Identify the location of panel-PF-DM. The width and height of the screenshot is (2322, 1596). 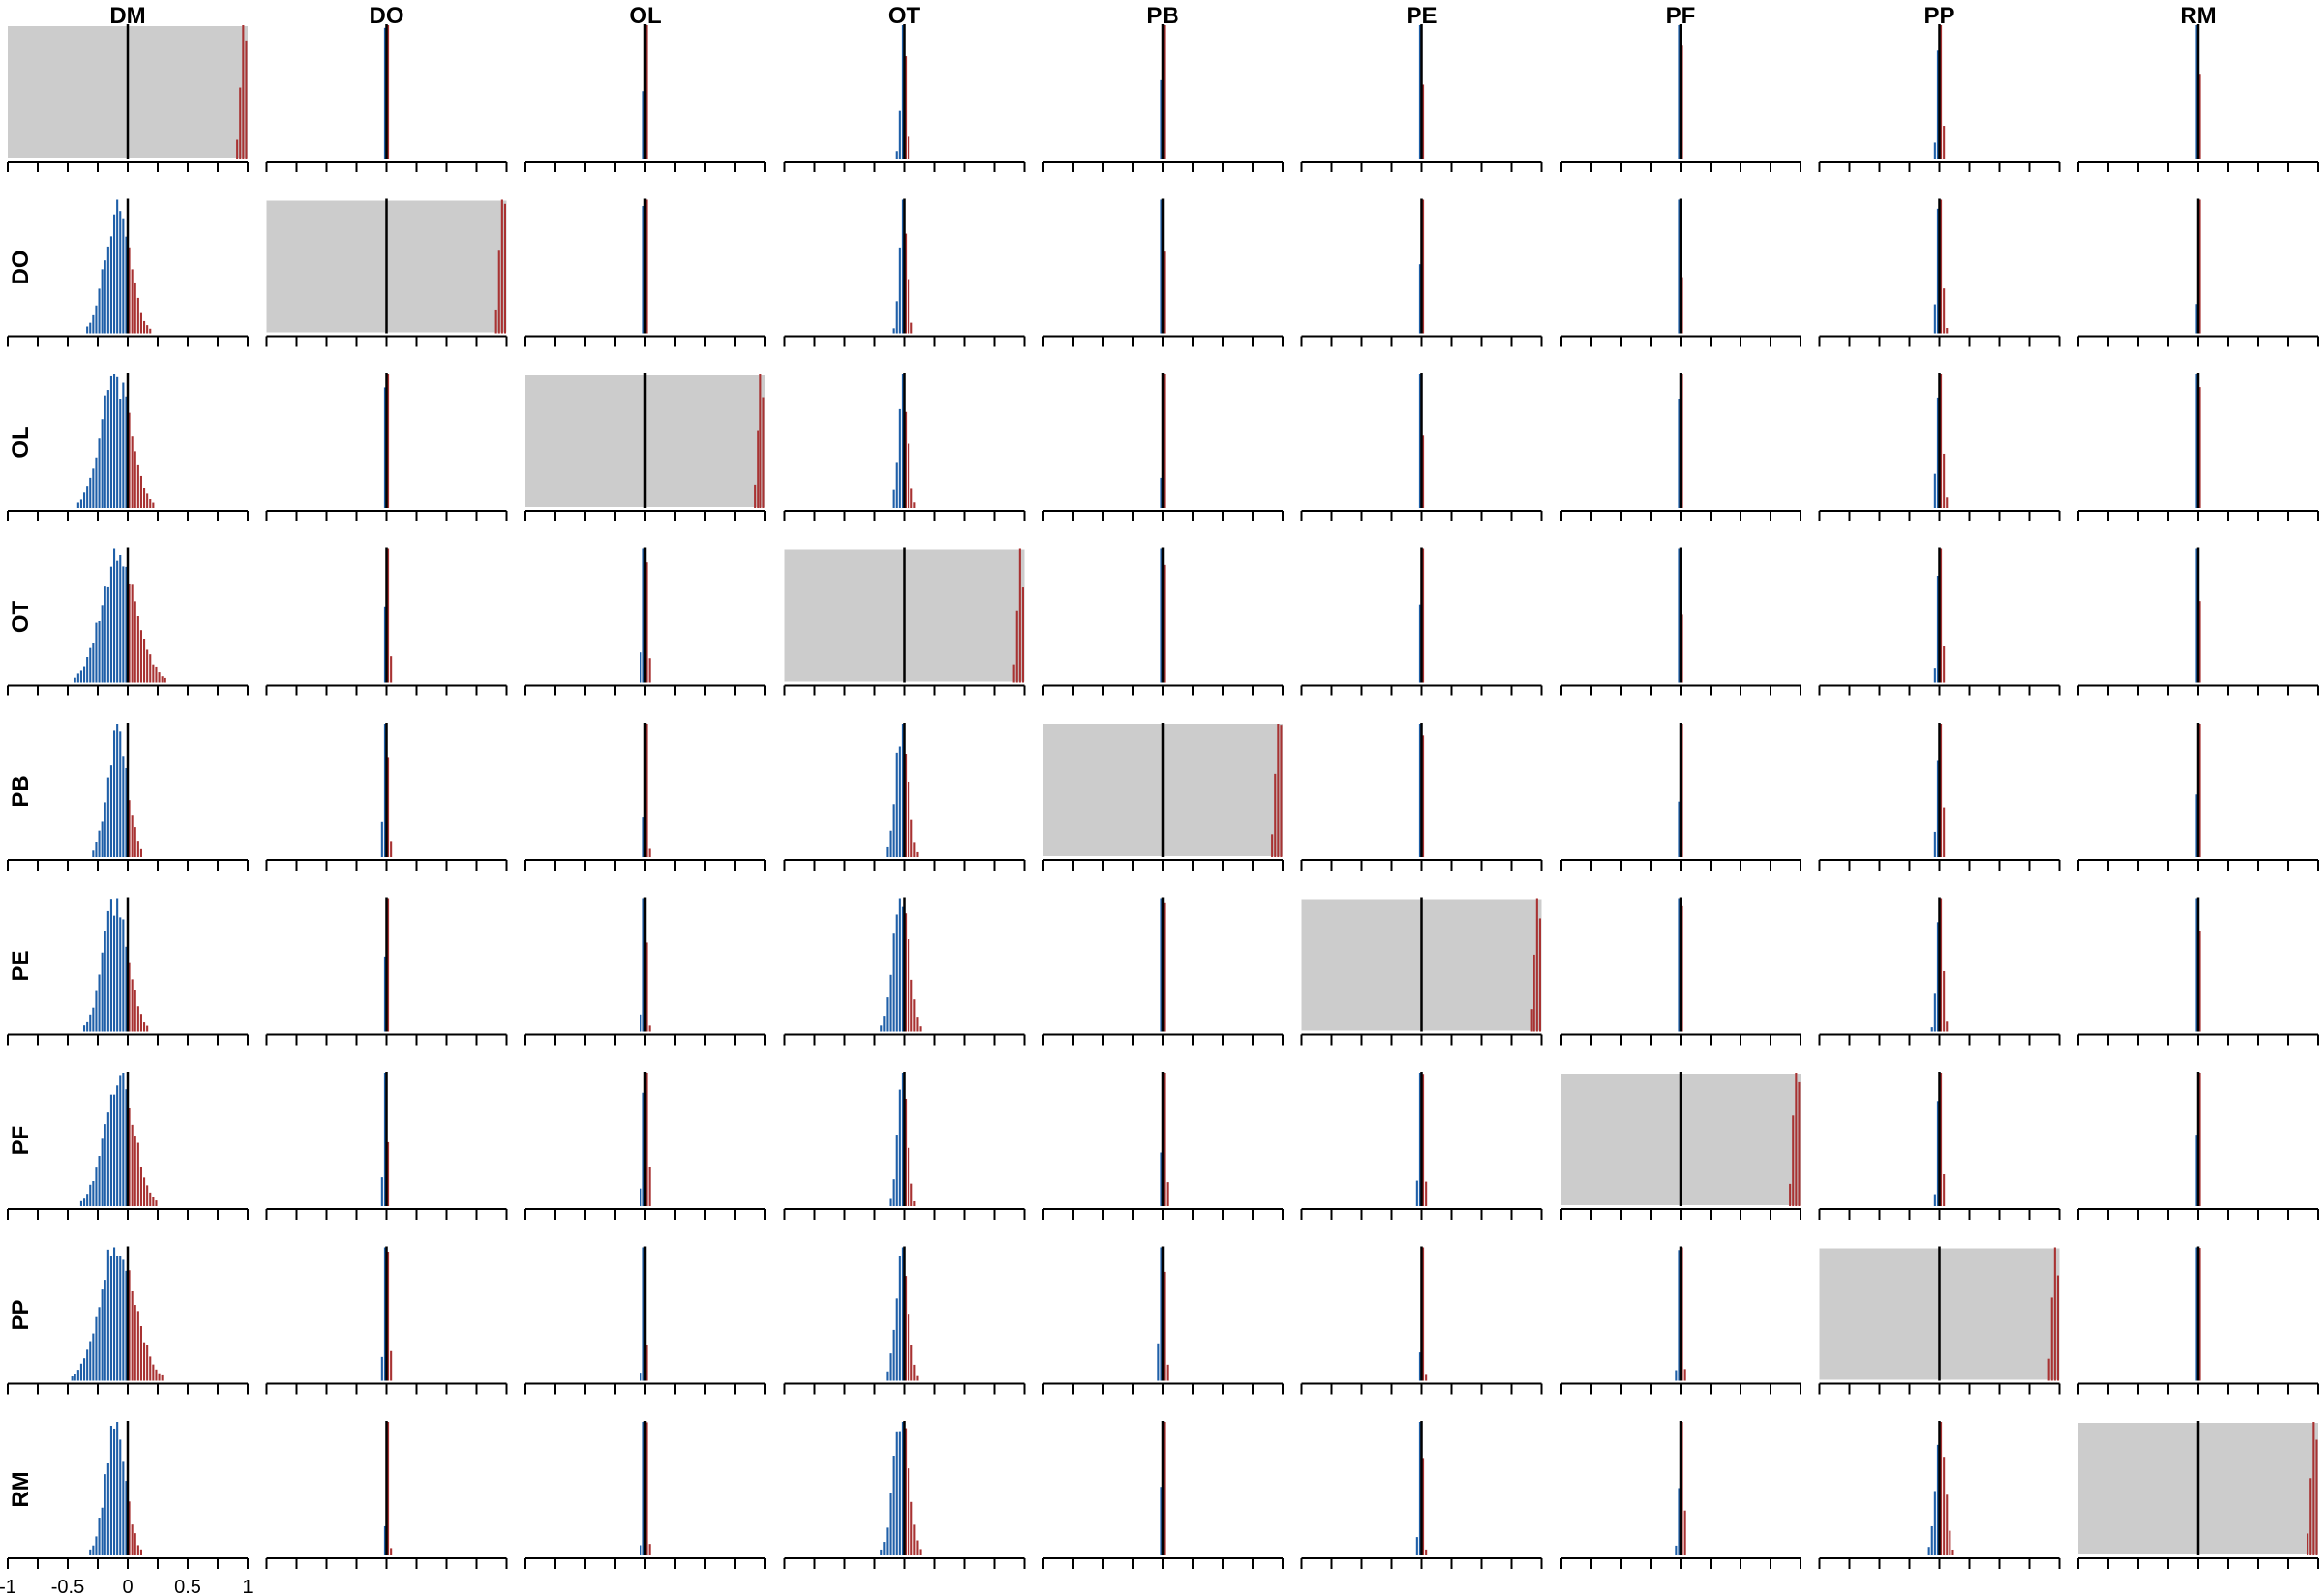
(128, 1146).